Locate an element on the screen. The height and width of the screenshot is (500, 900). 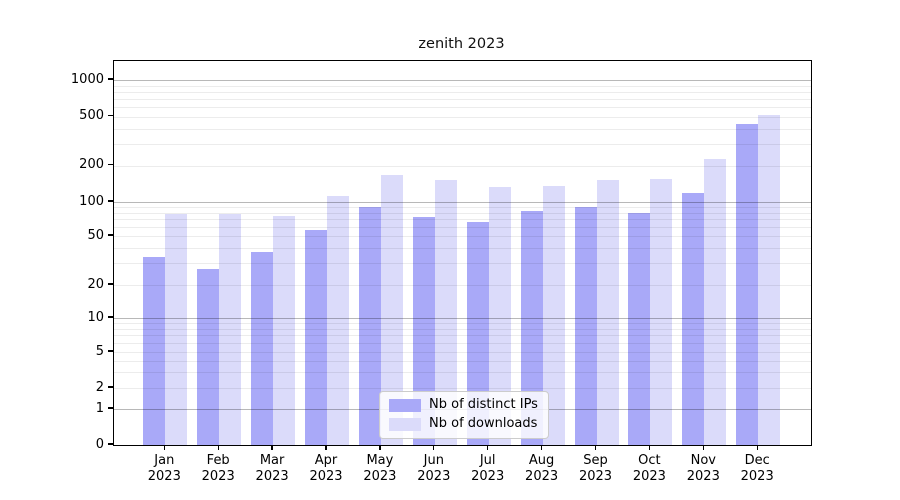
y-tick-label-0: 0 is located at coordinates (99, 444).